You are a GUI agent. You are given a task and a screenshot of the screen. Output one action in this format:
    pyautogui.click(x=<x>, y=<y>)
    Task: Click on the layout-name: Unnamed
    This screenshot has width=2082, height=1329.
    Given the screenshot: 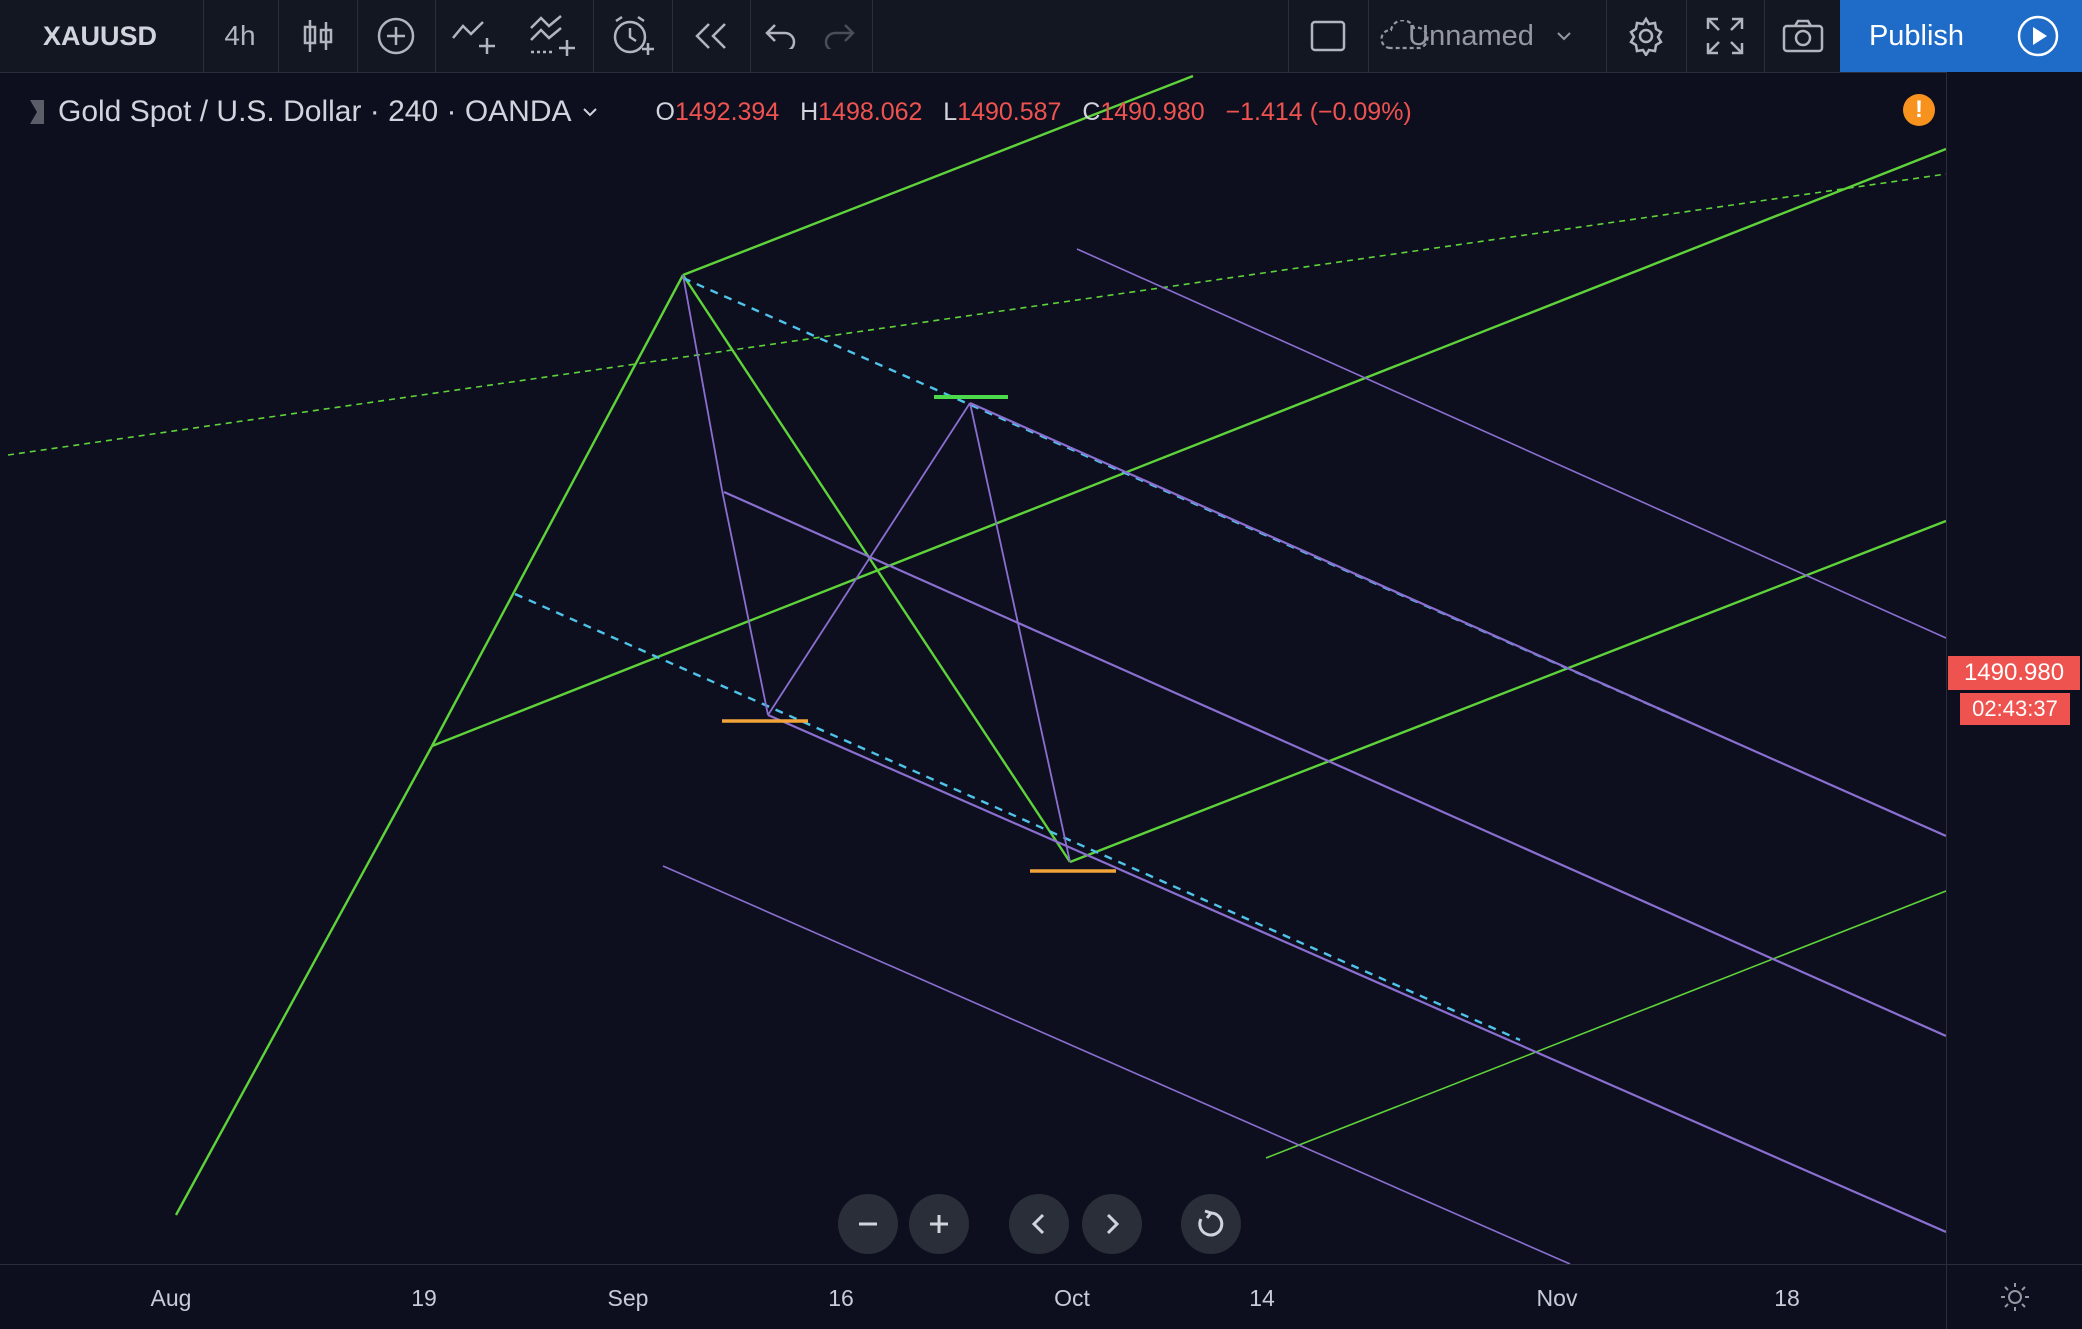 What is the action you would take?
    pyautogui.click(x=1490, y=36)
    